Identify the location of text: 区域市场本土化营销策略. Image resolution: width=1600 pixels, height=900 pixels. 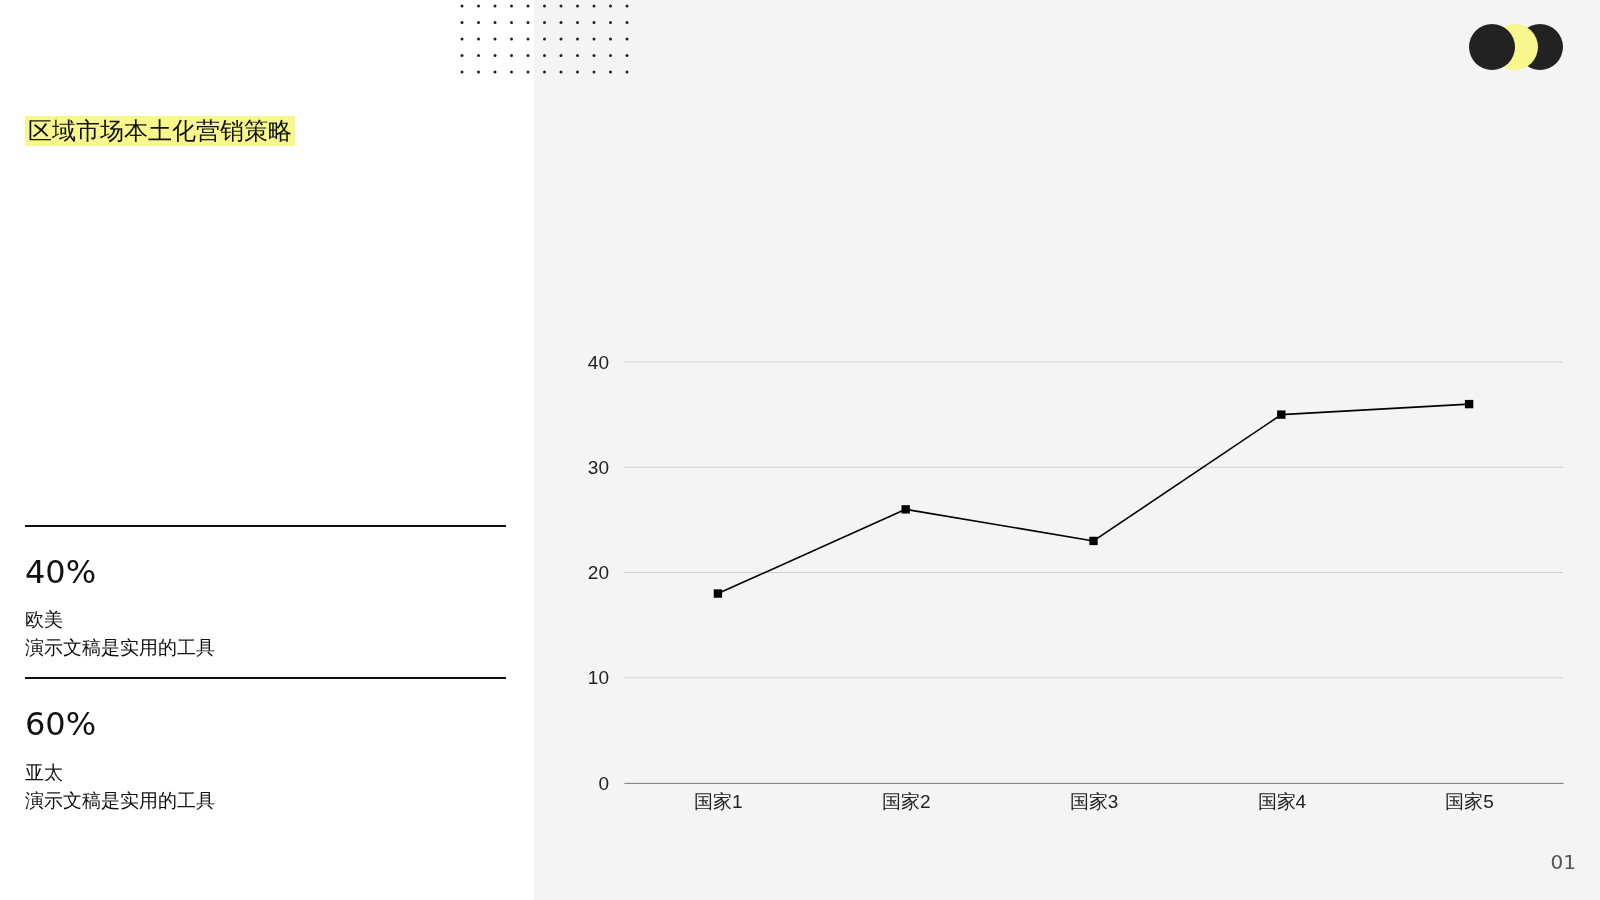
(160, 131).